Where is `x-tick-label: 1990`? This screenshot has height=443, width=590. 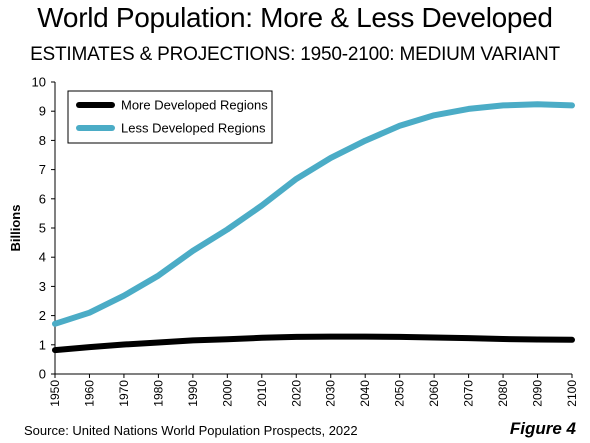 x-tick-label: 1990 is located at coordinates (193, 393).